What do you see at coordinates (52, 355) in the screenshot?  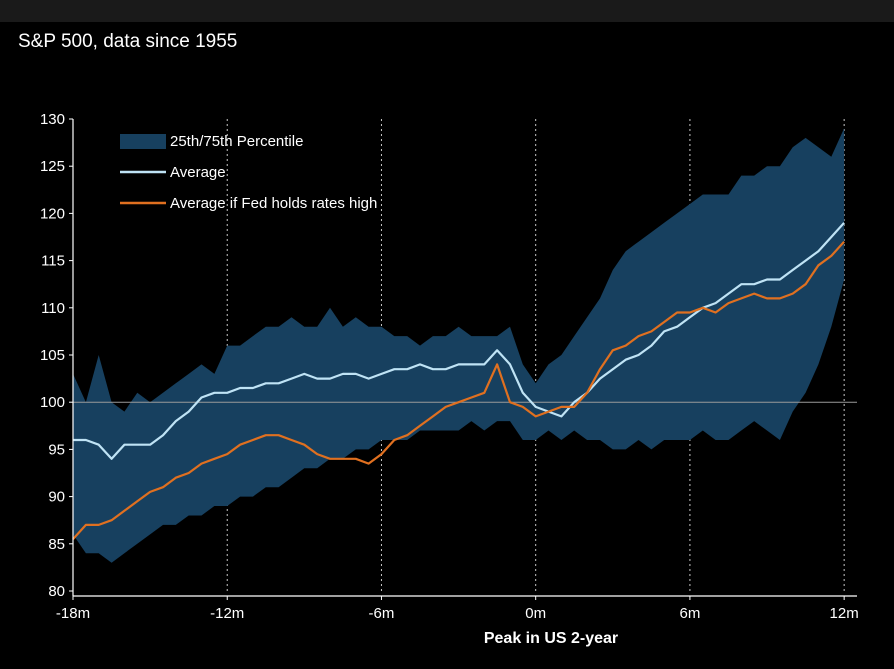 I see `y-tick-label-5: 105` at bounding box center [52, 355].